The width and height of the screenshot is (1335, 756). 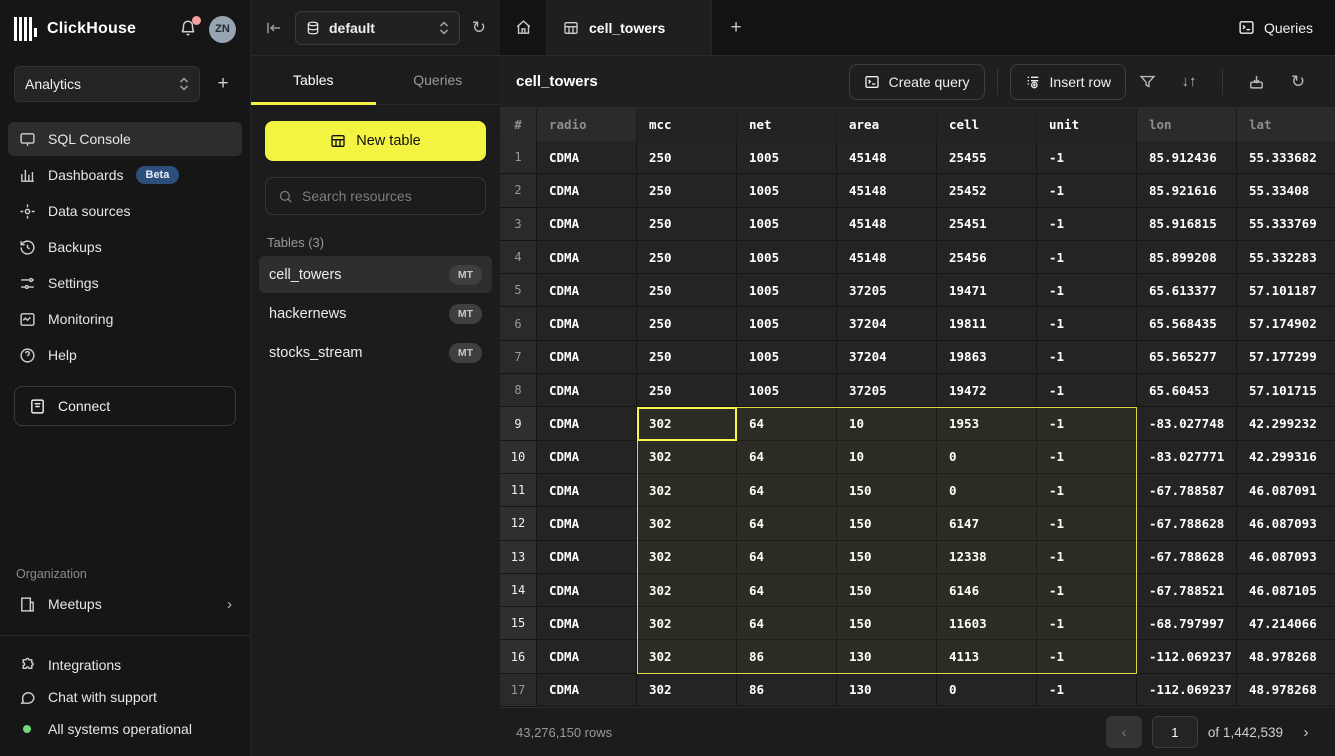 I want to click on grid-cell: -83.027748, so click(x=1187, y=424).